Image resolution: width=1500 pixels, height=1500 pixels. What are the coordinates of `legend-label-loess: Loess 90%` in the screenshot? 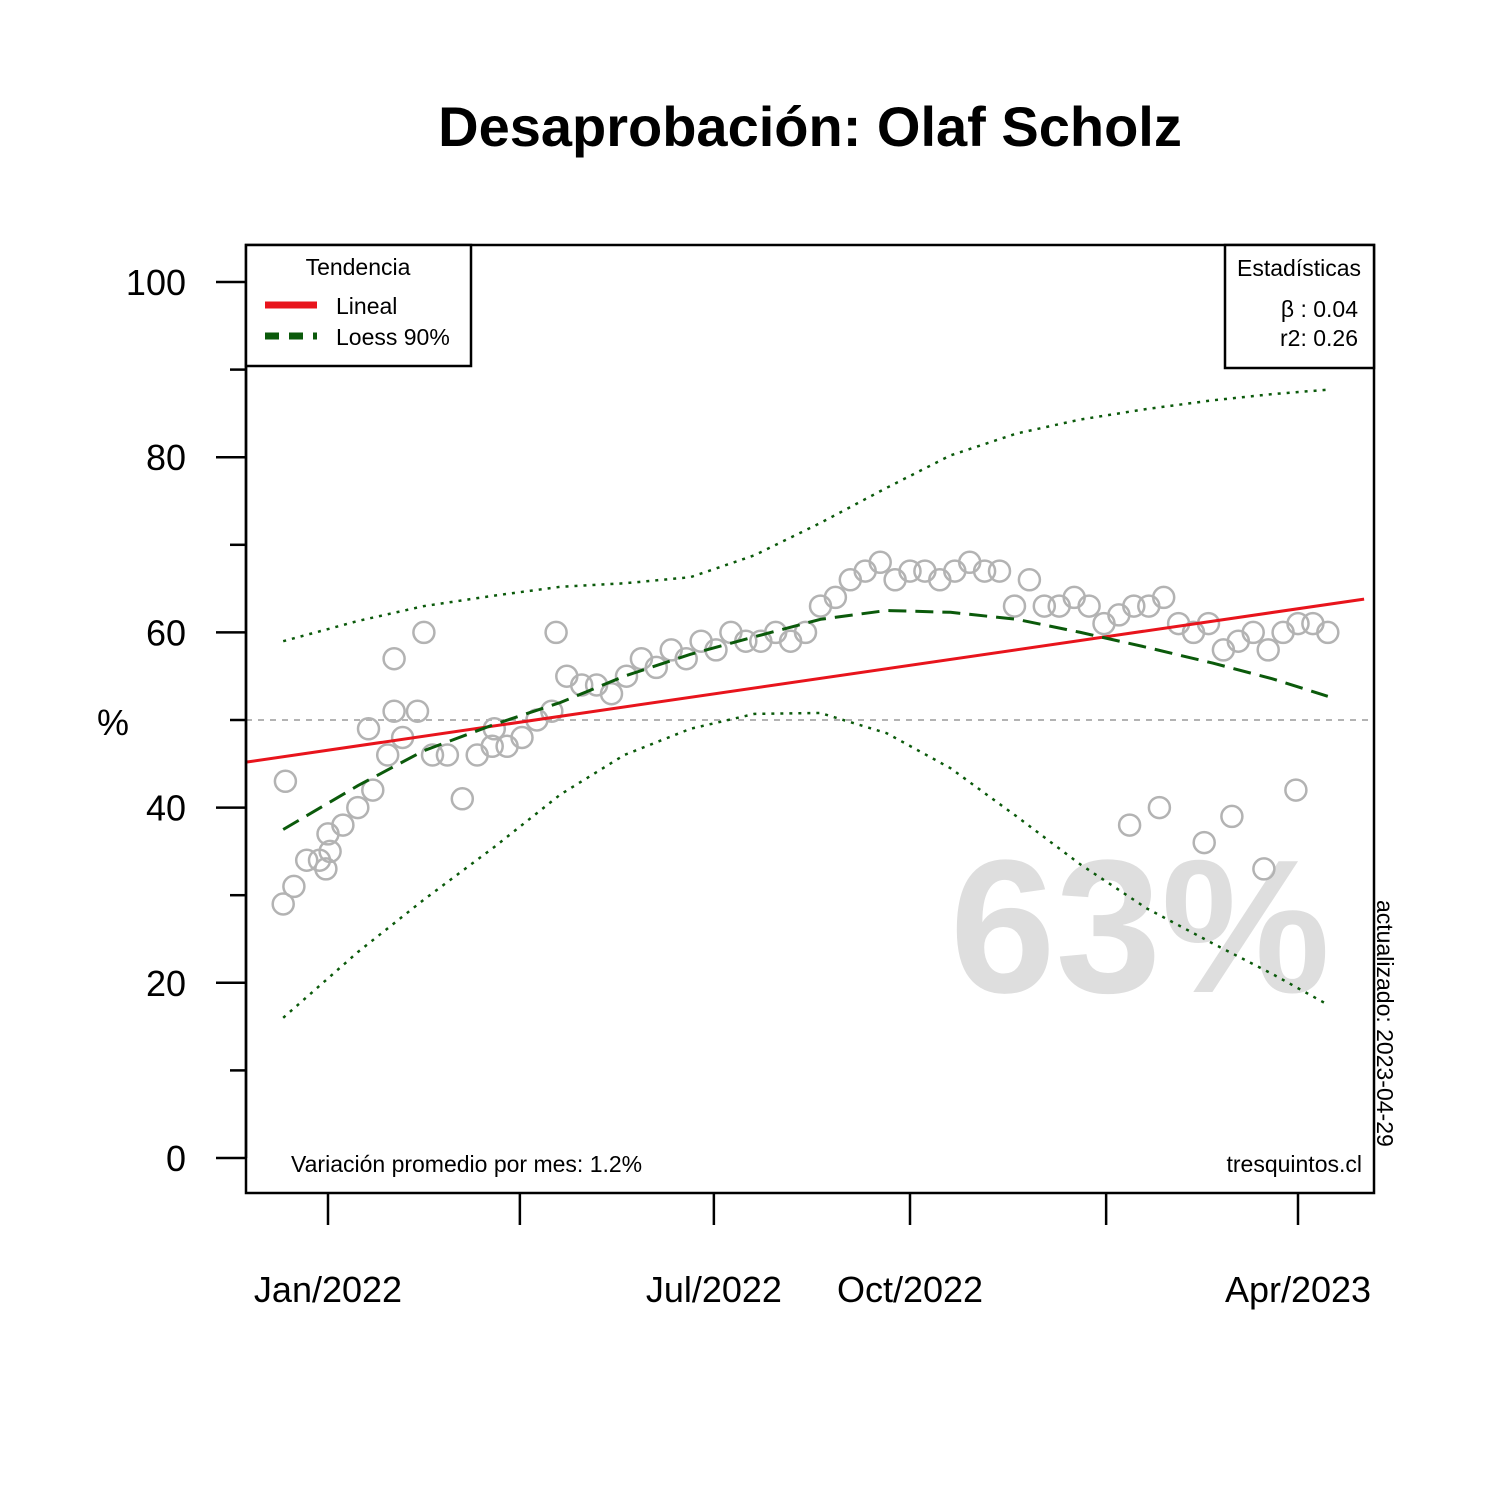 It's located at (393, 337).